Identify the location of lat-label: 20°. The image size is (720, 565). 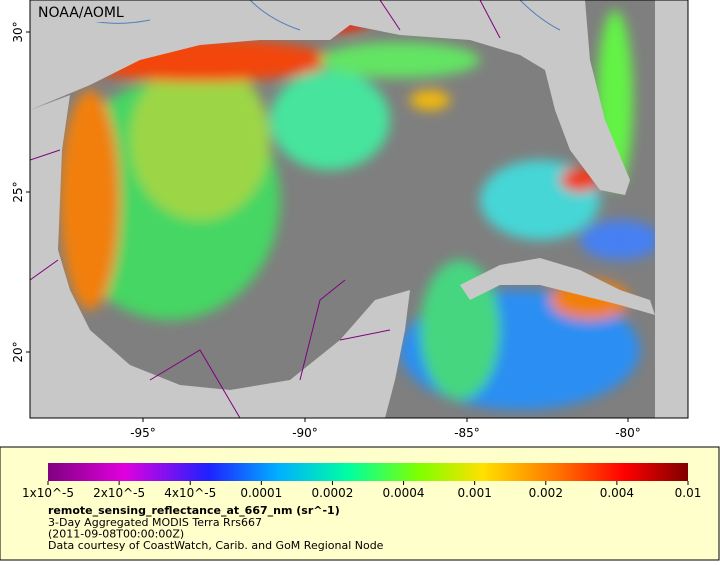
(18, 351).